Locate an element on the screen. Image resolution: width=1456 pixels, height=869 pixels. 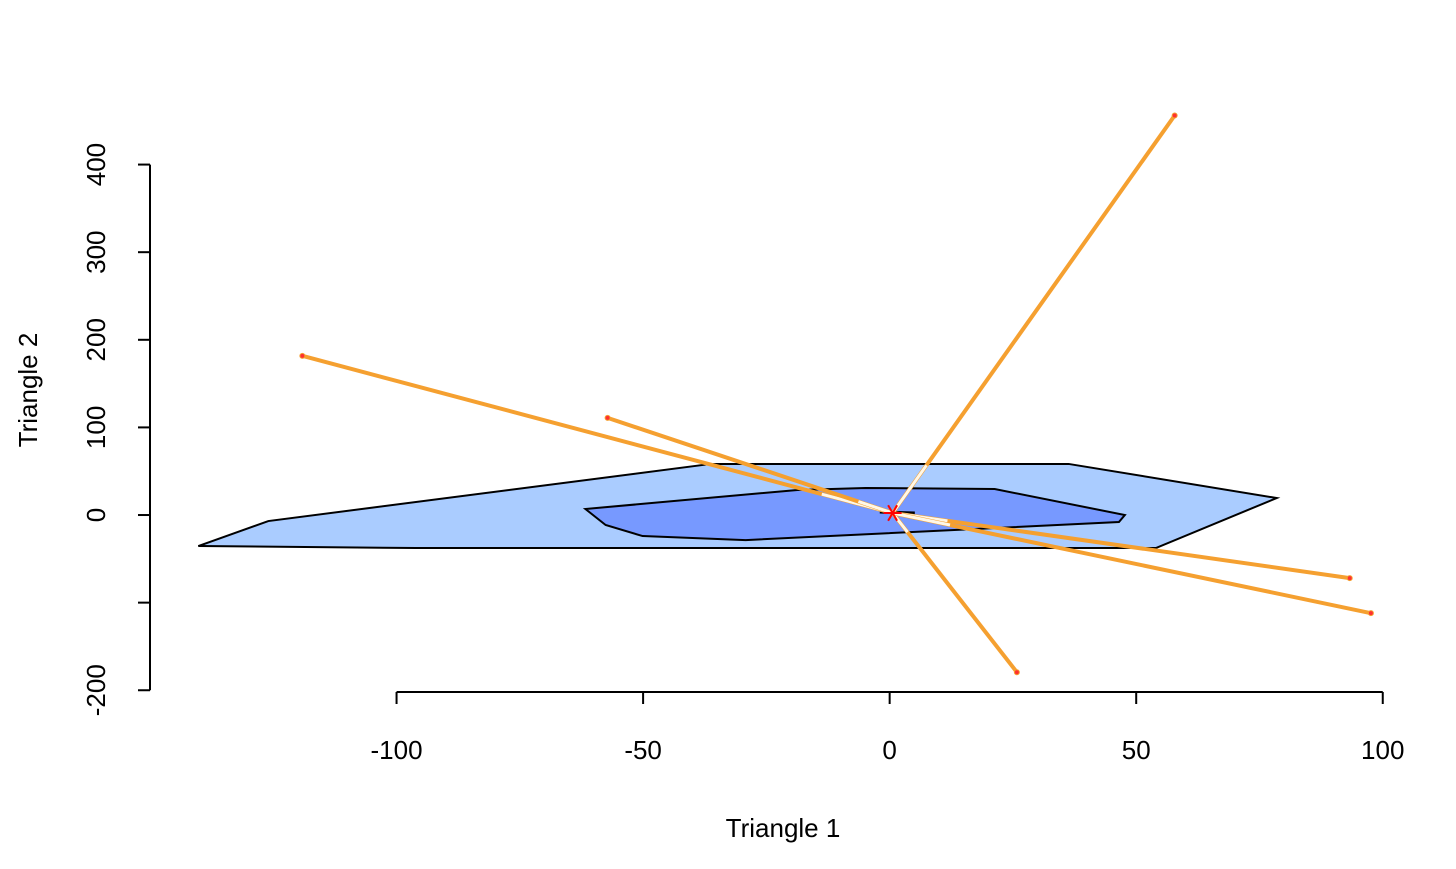
y-axis-label: Triangle 2 is located at coordinates (28, 390).